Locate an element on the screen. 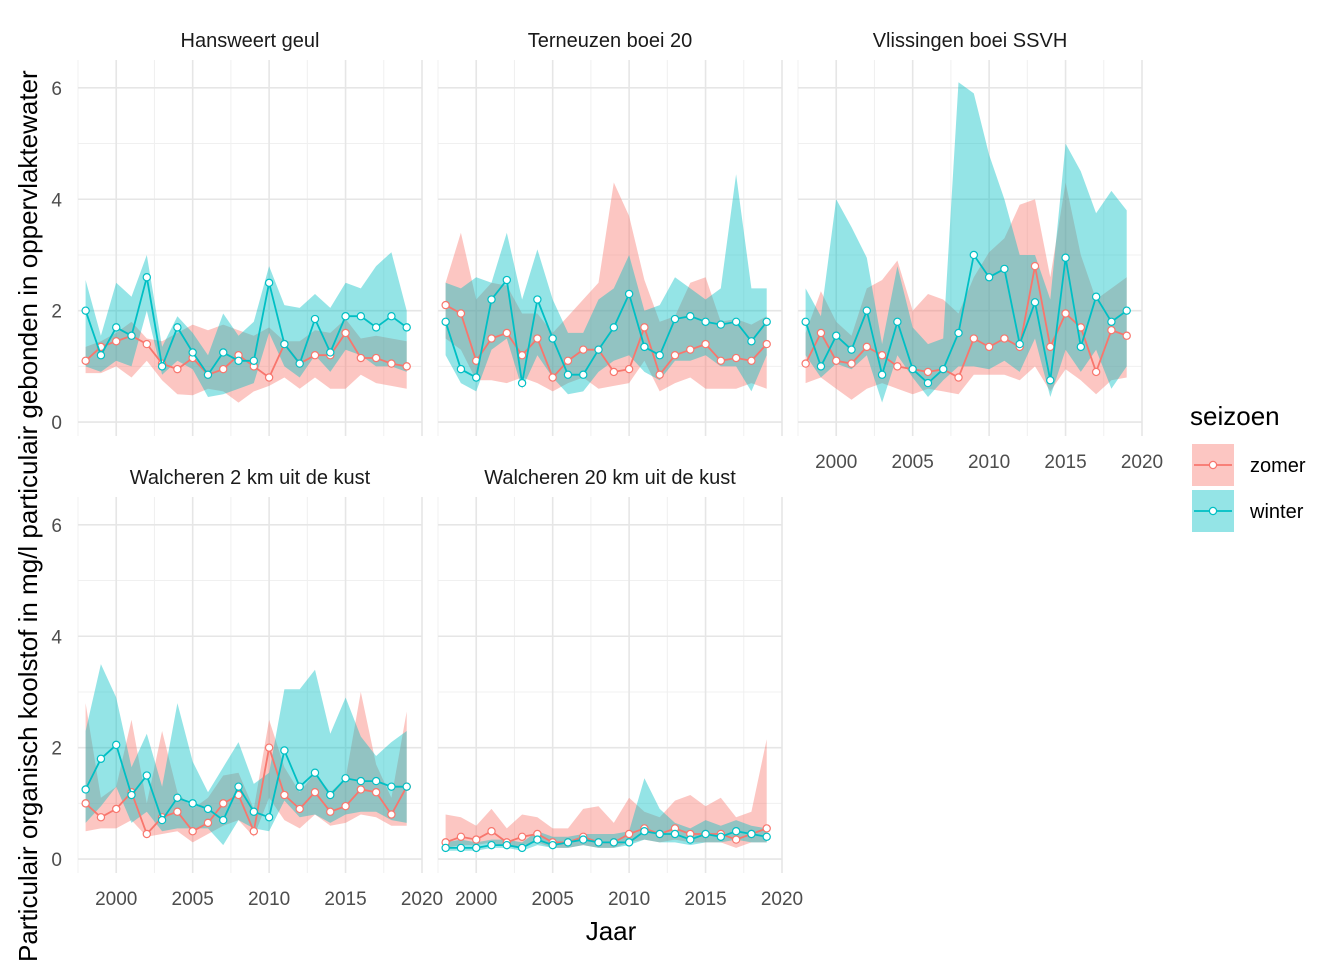 This screenshot has height=960, width=1344. y-tick-label: 4 is located at coordinates (56, 637).